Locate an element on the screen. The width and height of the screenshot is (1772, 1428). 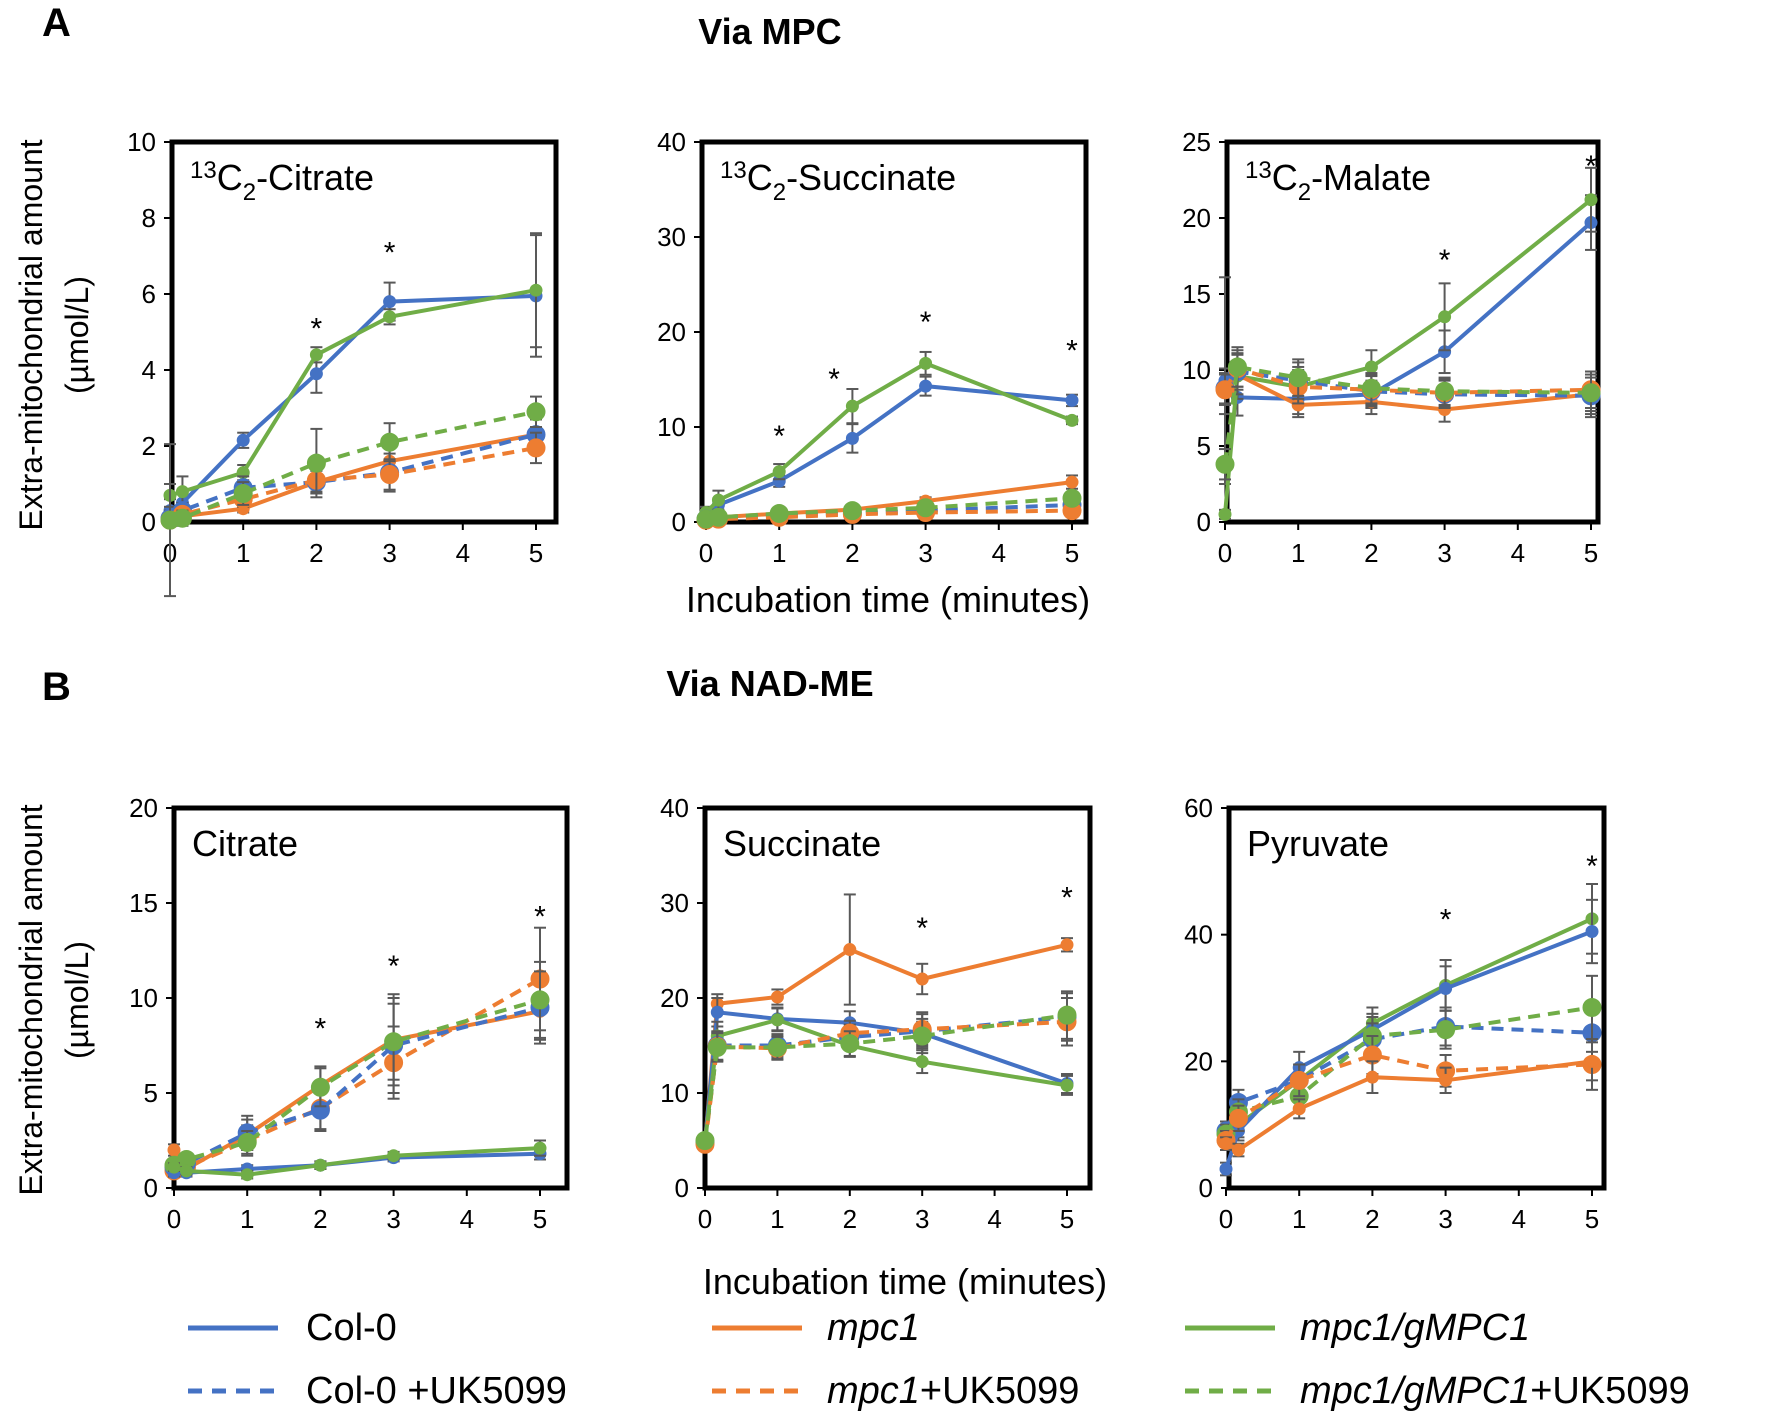
title-compound: -Succinate is located at coordinates (871, 177).